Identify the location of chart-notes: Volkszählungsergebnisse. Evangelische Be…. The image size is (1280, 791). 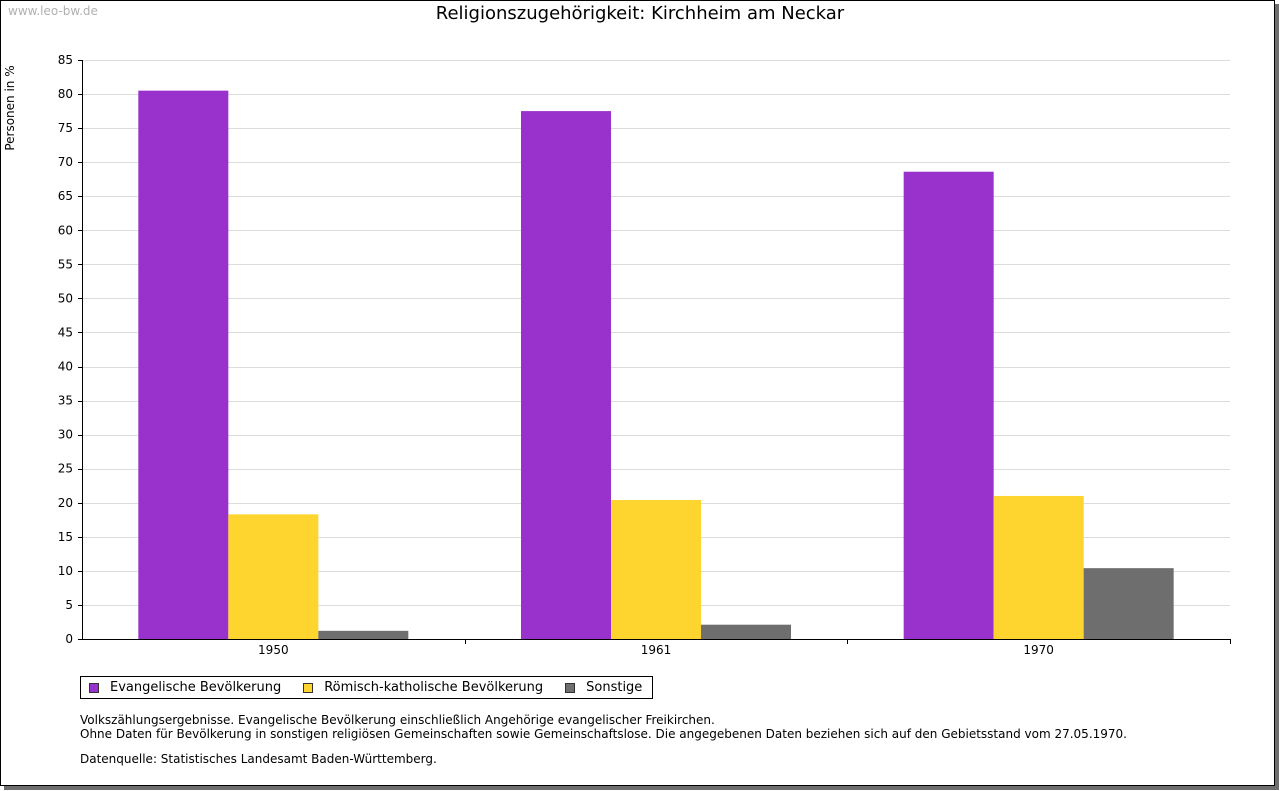
(603, 727).